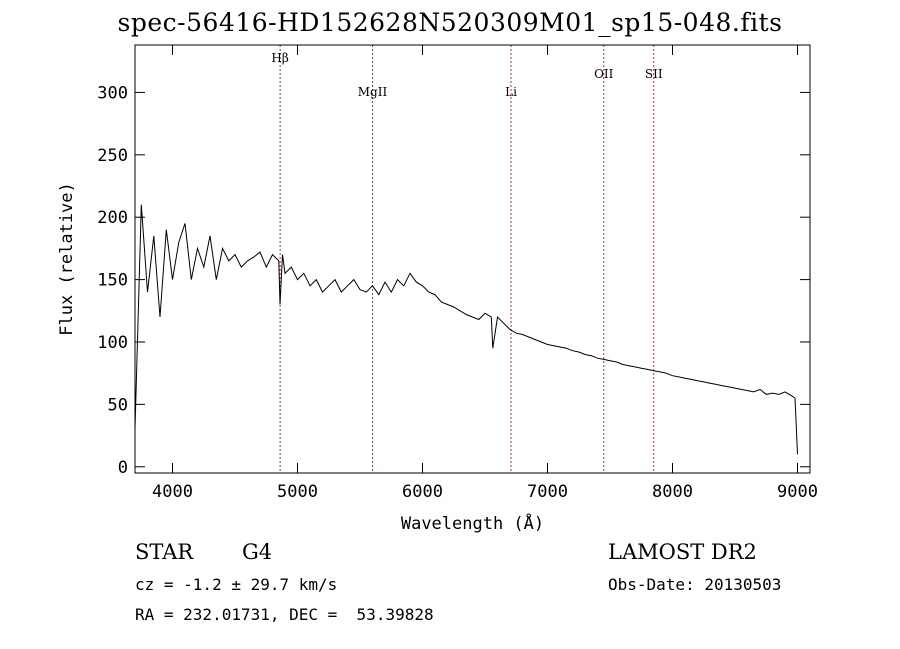  I want to click on spectral-line-label: MgII, so click(373, 92).